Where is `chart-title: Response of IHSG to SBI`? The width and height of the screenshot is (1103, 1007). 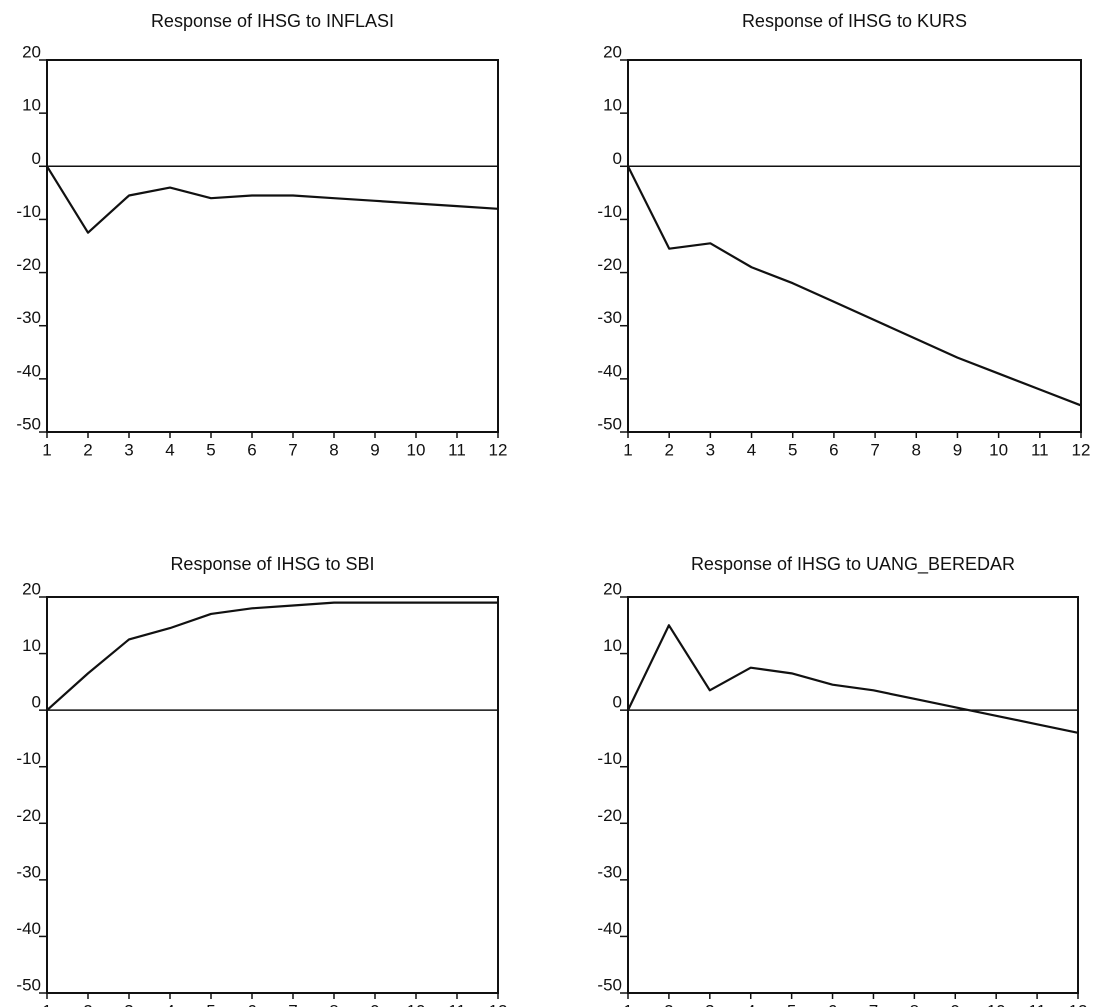 chart-title: Response of IHSG to SBI is located at coordinates (272, 564).